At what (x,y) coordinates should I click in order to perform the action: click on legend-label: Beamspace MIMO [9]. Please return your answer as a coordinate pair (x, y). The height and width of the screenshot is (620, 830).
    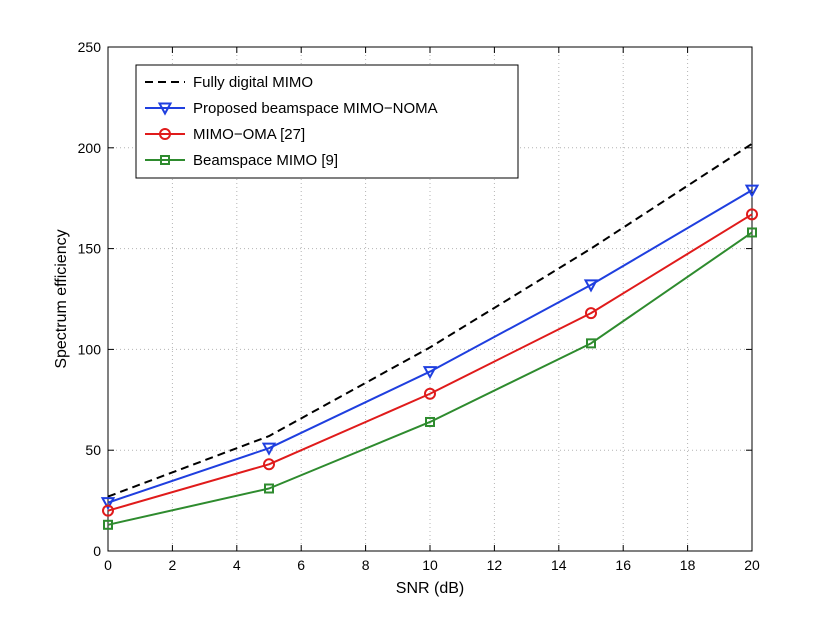
    Looking at the image, I should click on (265, 160).